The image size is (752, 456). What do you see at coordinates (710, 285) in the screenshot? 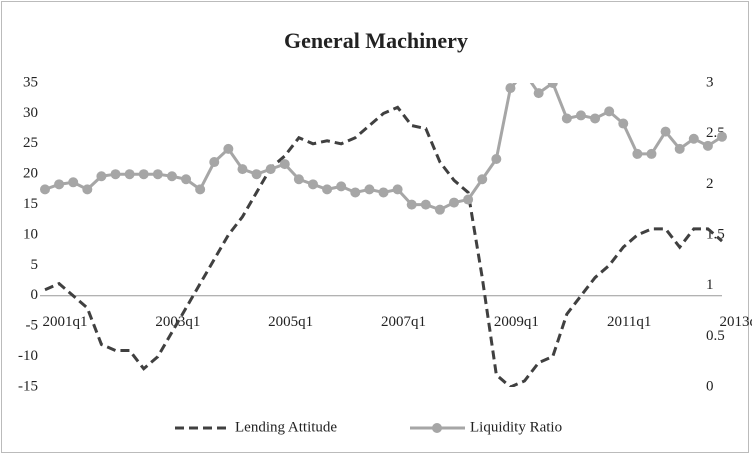
I see `y2-tick-label: 1` at bounding box center [710, 285].